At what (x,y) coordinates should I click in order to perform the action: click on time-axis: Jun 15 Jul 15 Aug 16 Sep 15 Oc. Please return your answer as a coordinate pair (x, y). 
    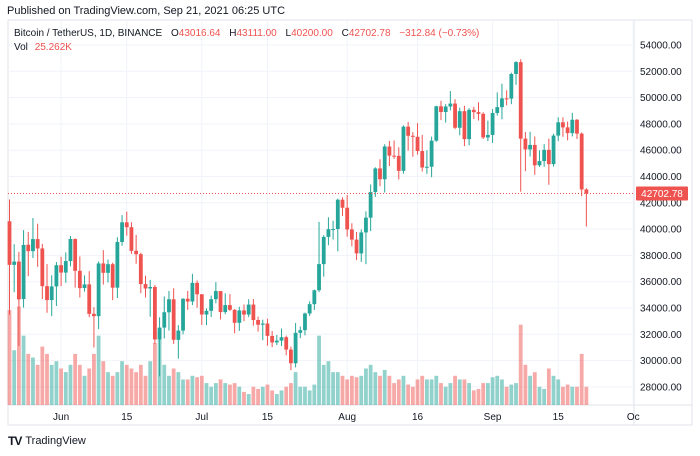
    Looking at the image, I should click on (346, 417).